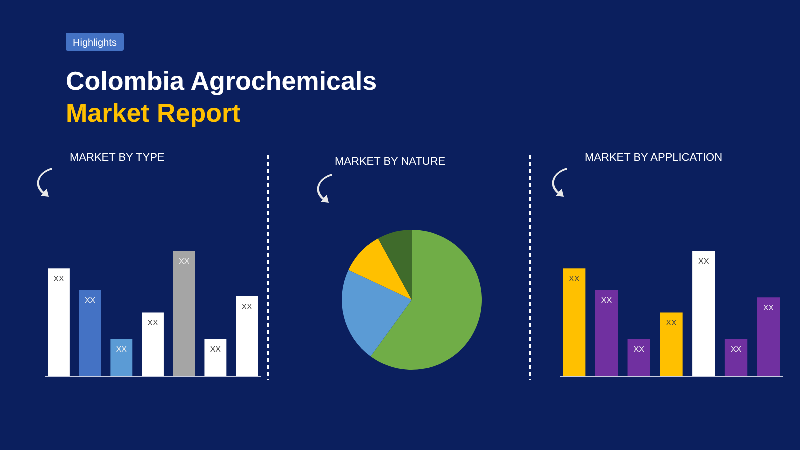 The height and width of the screenshot is (450, 800). What do you see at coordinates (390, 162) in the screenshot?
I see `chart-title: MARKET BY NATURE` at bounding box center [390, 162].